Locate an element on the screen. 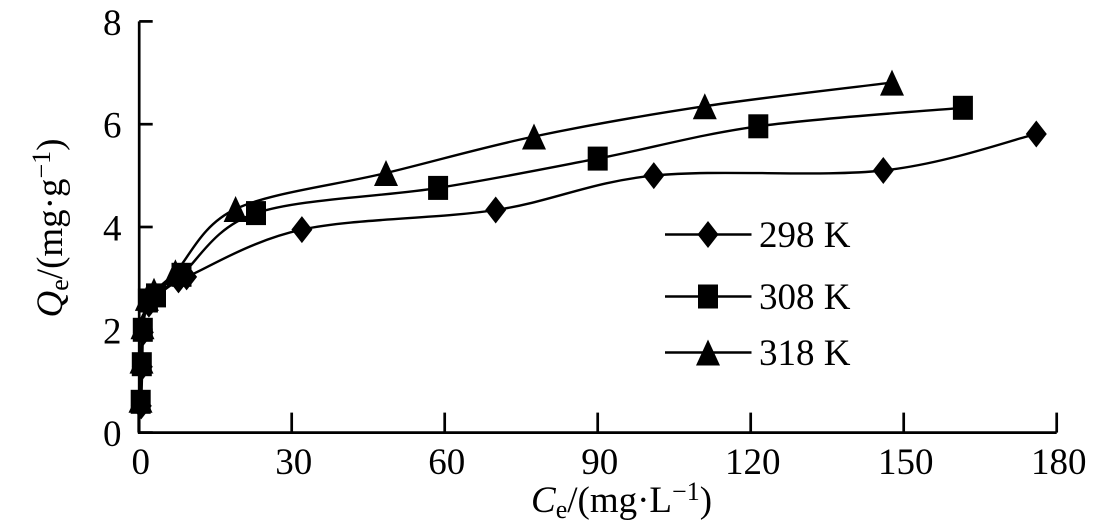 The width and height of the screenshot is (1095, 531). svg-text: 150 is located at coordinates (906, 462).